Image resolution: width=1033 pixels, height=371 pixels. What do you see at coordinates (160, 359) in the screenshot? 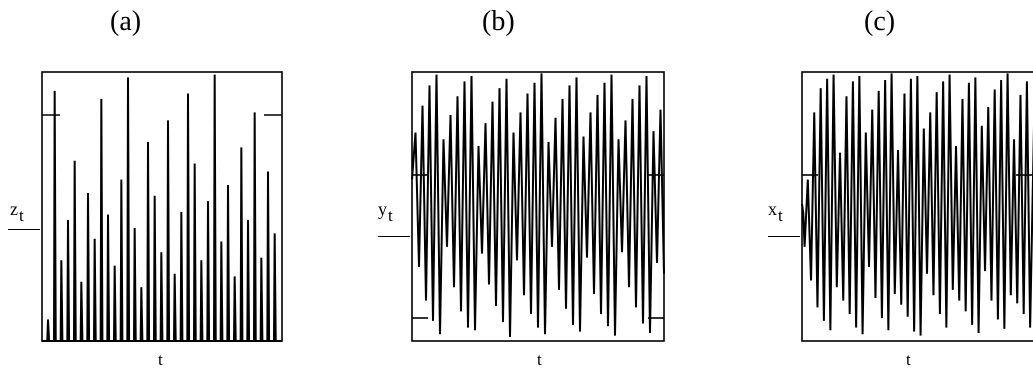
I see `x-axis-label-a: t` at bounding box center [160, 359].